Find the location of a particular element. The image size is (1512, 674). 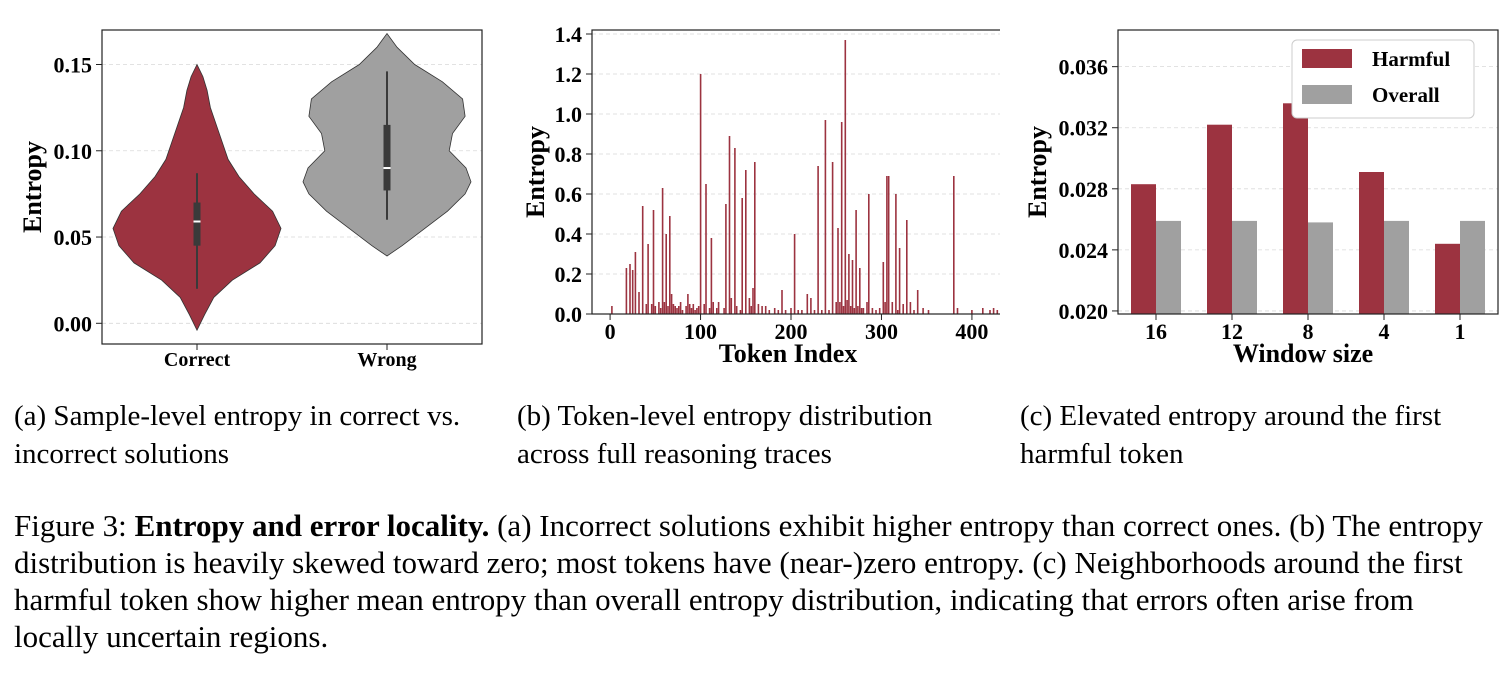

violin-y-tick-label: 0.05 is located at coordinates (73, 237).